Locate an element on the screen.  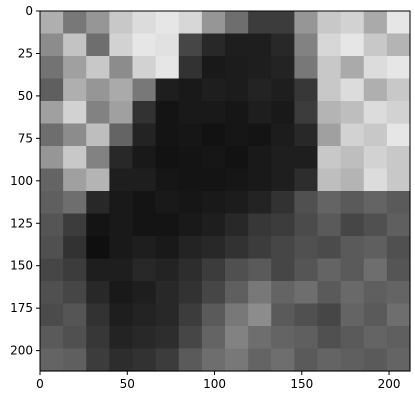
heatmap-cell-r4-c1 is located at coordinates (75, 113).